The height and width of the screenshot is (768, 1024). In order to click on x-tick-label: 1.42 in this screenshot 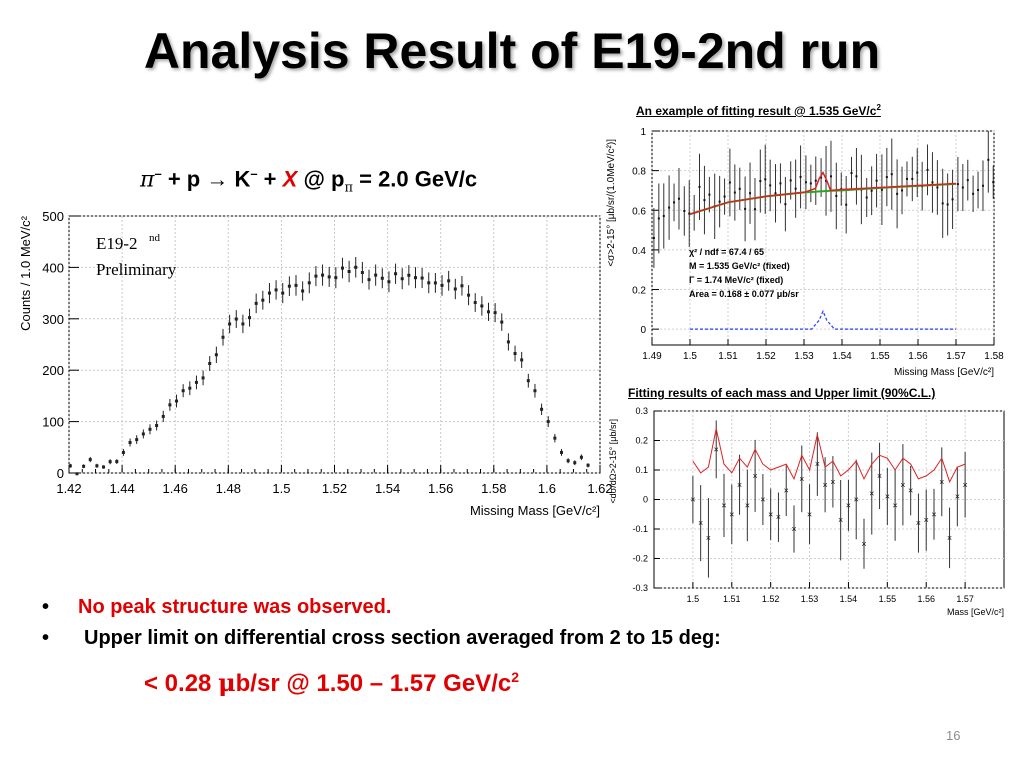, I will do `click(68, 488)`.